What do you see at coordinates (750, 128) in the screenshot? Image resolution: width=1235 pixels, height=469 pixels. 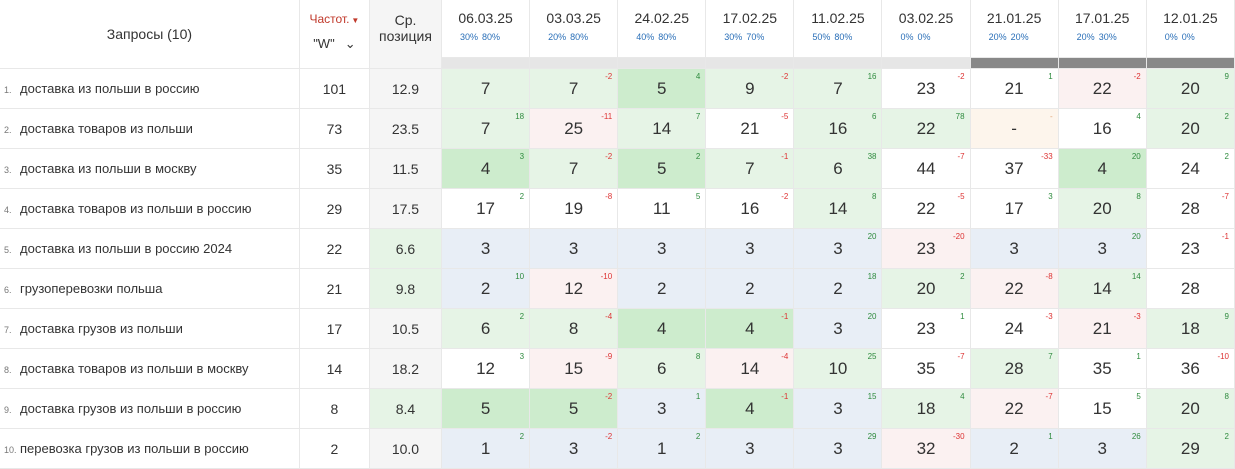 I see `position-cell: 21 -5` at bounding box center [750, 128].